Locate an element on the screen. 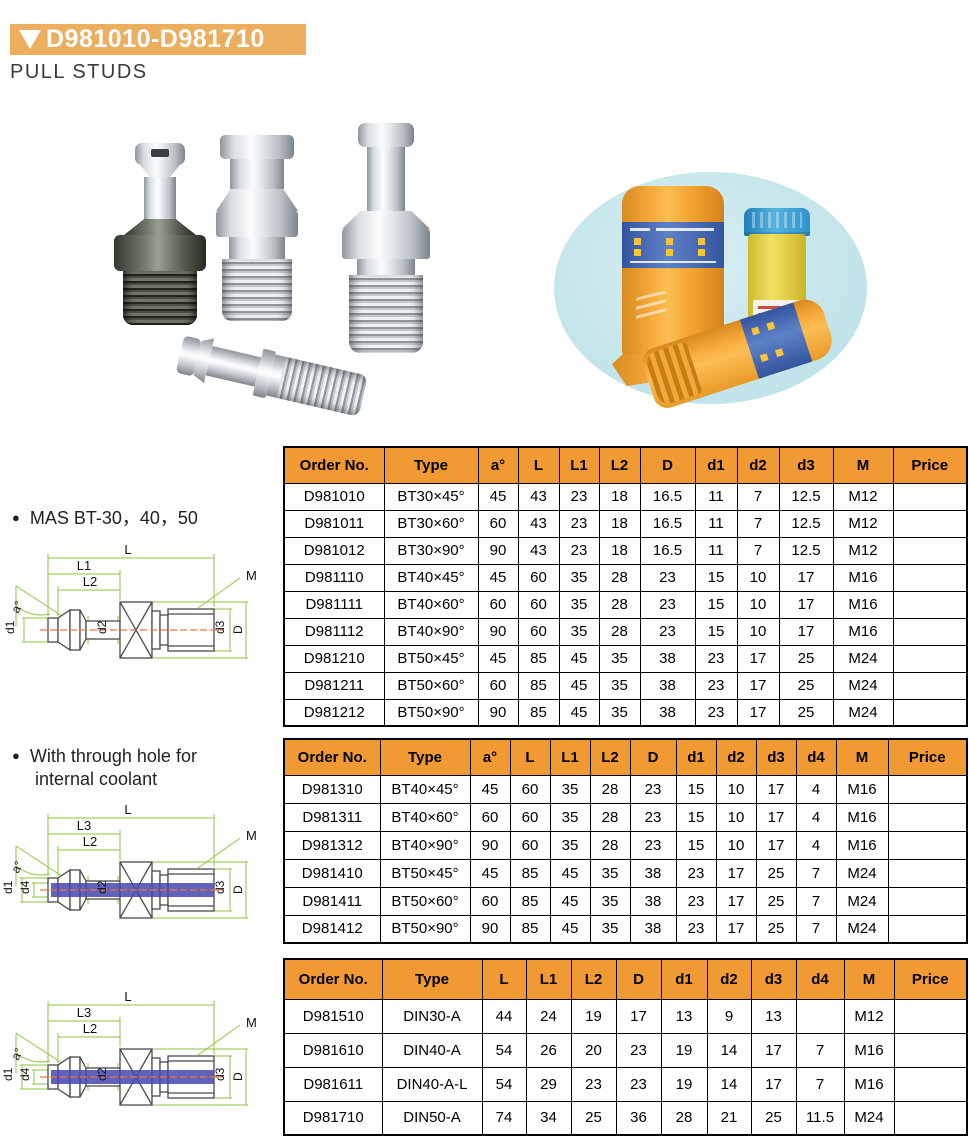  table-cell: M12 is located at coordinates (863, 496).